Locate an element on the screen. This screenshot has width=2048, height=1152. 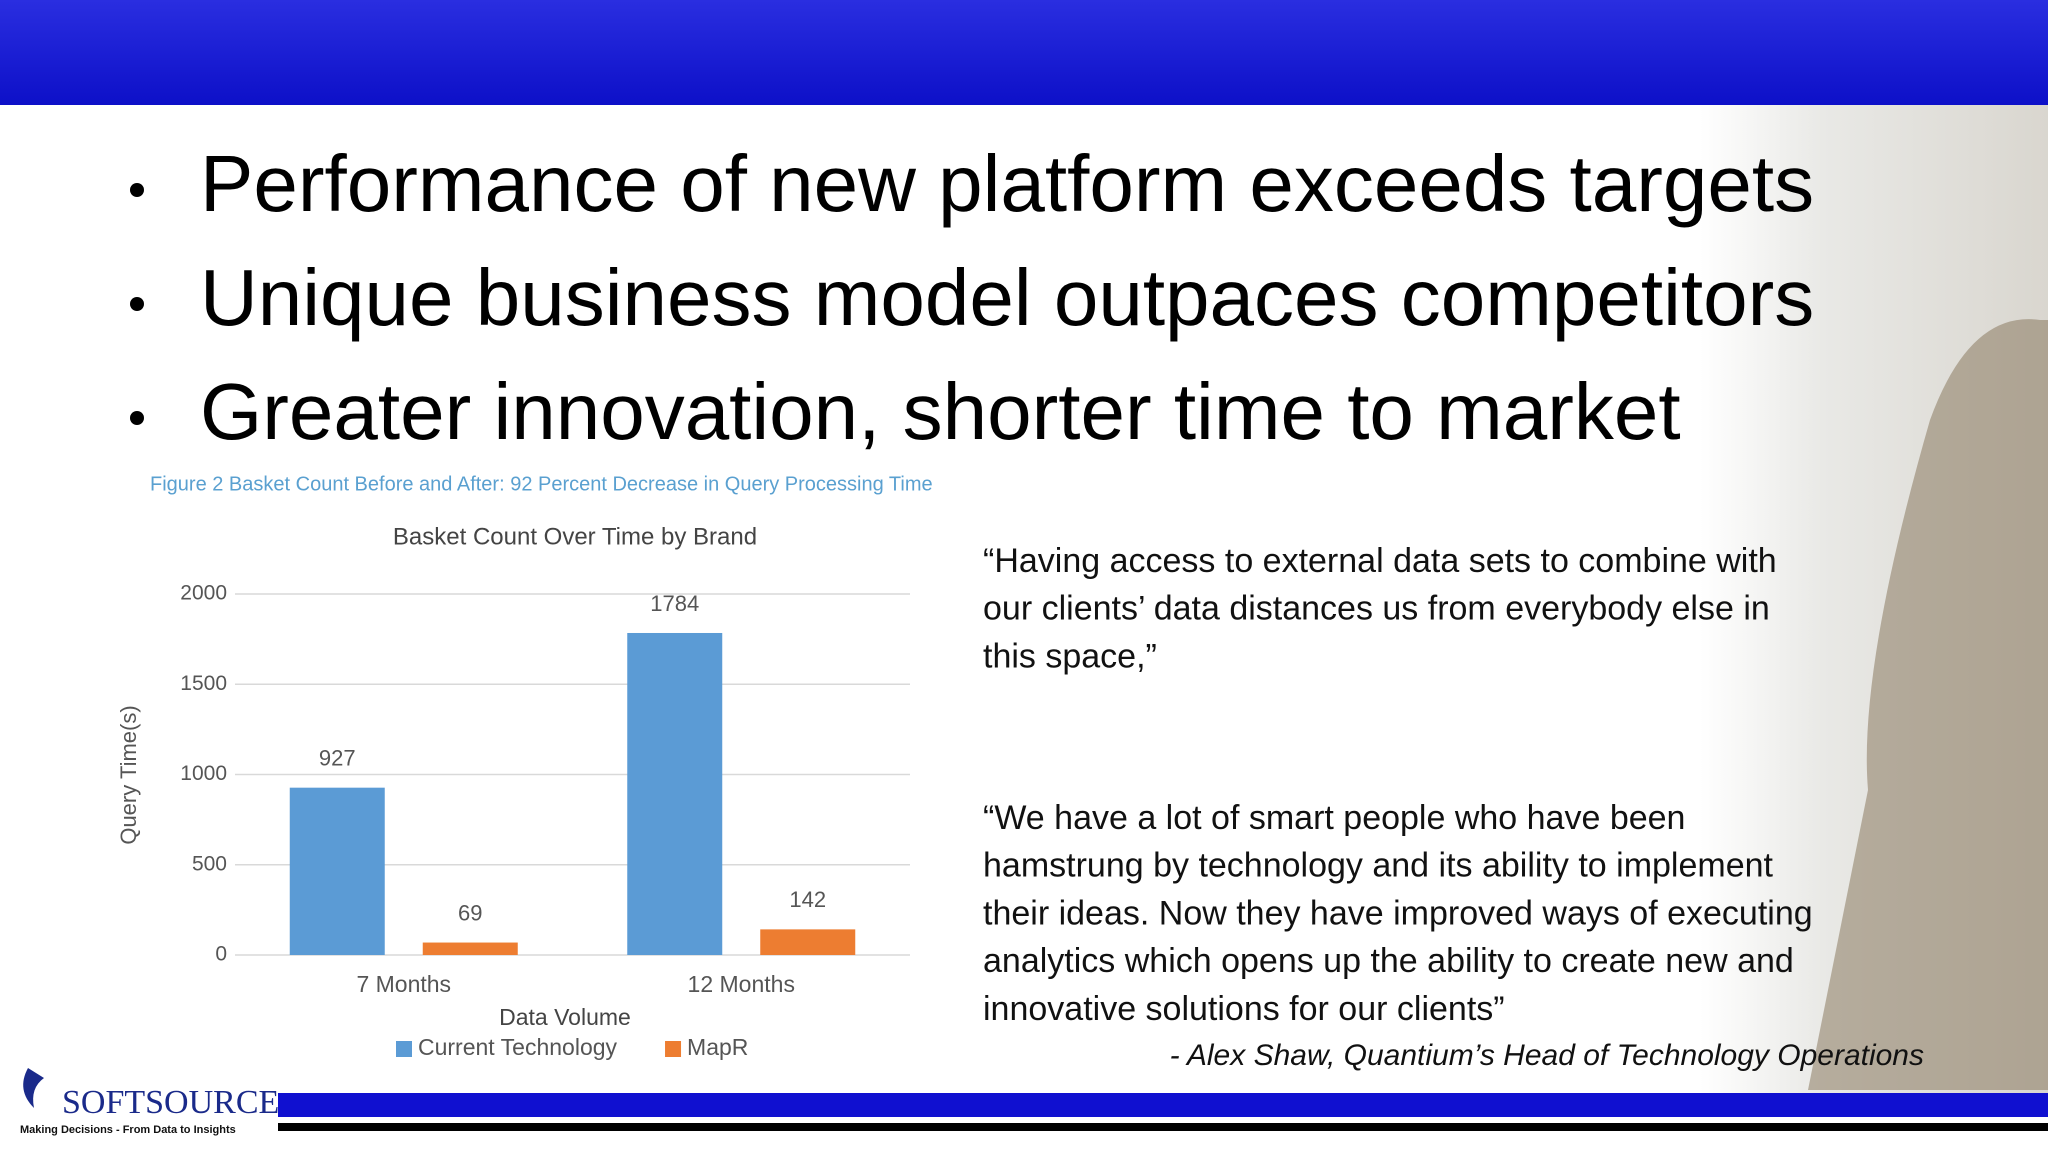
y-tick-label: 0 is located at coordinates (221, 954).